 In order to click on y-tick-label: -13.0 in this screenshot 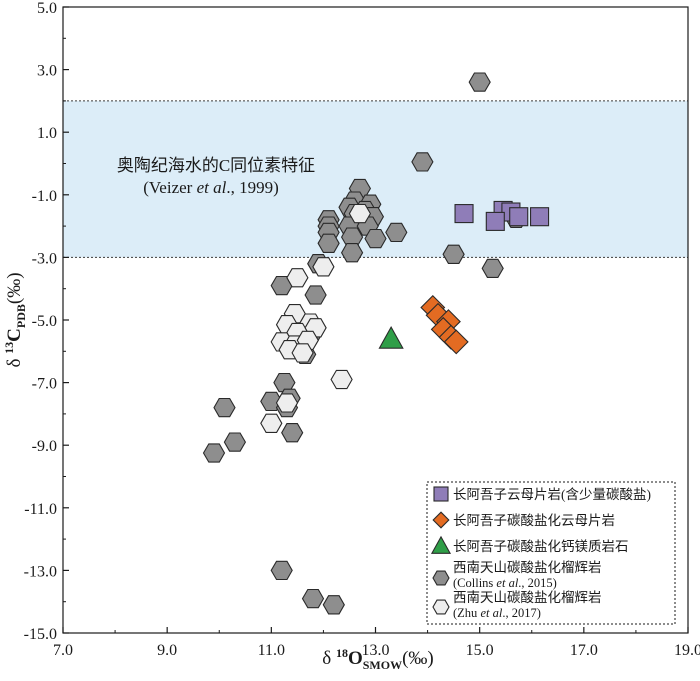, I will do `click(40, 571)`.